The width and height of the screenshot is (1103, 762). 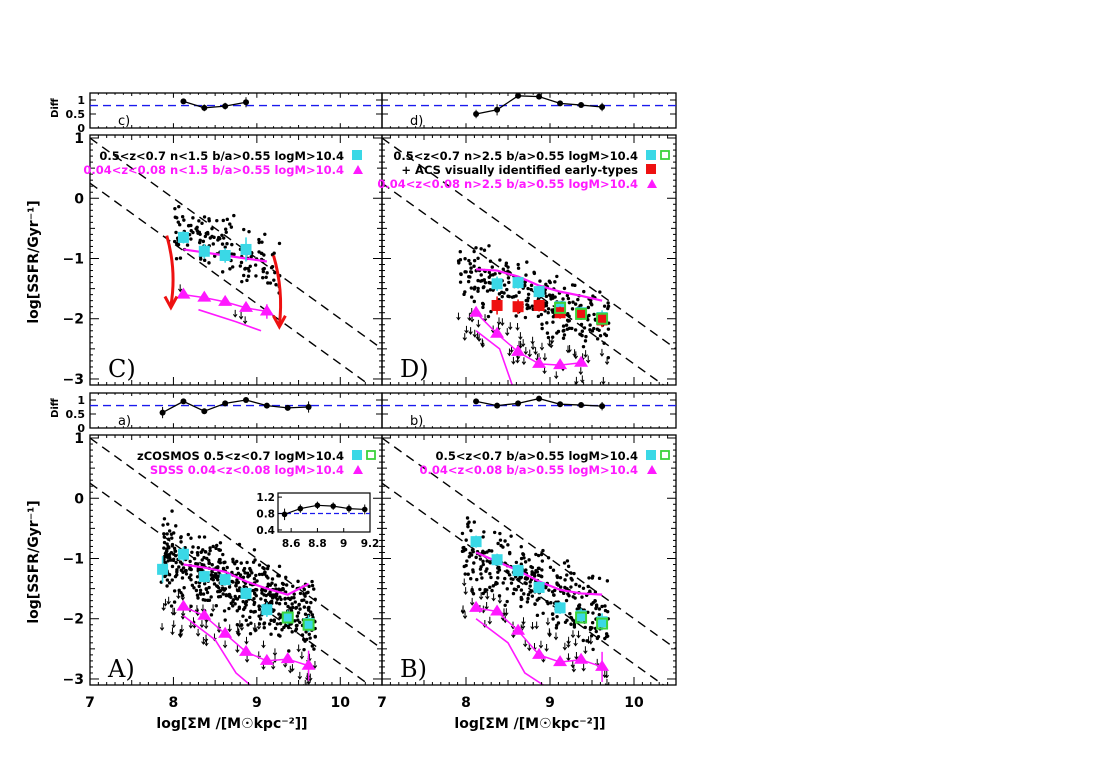 What do you see at coordinates (221, 156) in the screenshot?
I see `legend-text-0: 0.5<z<0.7 n<1.5 b/a>0.55 logM>10.4` at bounding box center [221, 156].